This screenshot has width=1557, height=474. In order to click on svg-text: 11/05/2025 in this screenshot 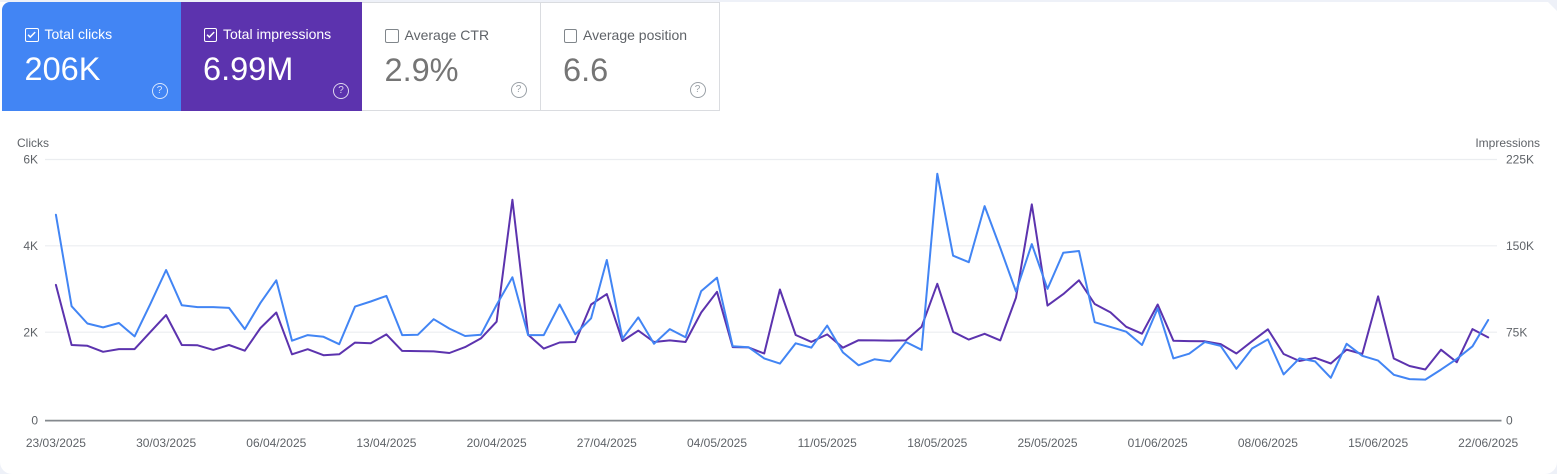, I will do `click(827, 443)`.